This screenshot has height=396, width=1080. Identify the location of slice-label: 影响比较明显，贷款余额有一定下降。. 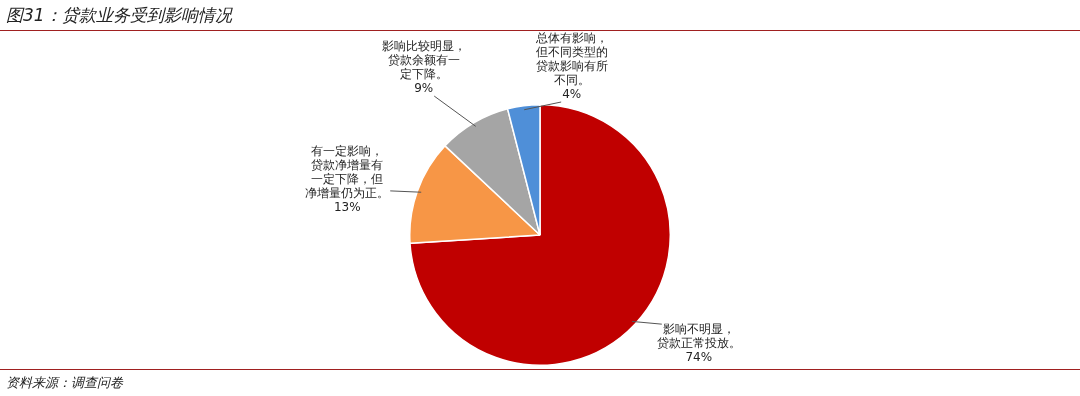
(423, 60).